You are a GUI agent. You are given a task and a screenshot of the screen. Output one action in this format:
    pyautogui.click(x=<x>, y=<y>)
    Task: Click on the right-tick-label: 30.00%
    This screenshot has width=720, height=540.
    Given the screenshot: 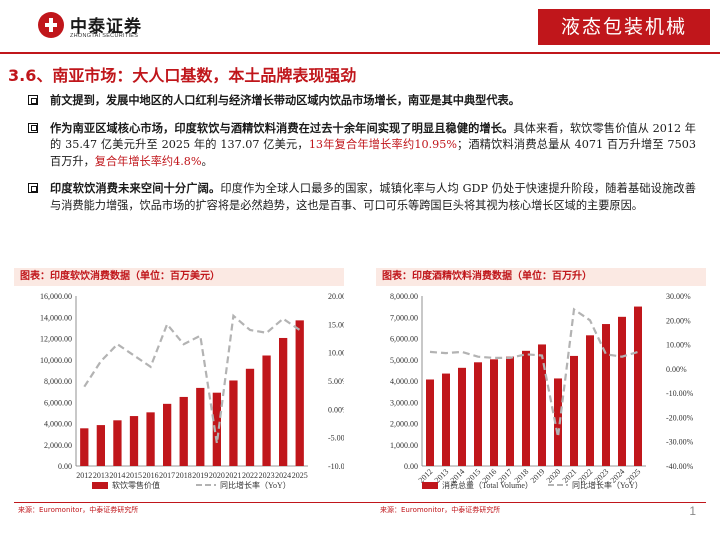 What is the action you would take?
    pyautogui.click(x=678, y=296)
    